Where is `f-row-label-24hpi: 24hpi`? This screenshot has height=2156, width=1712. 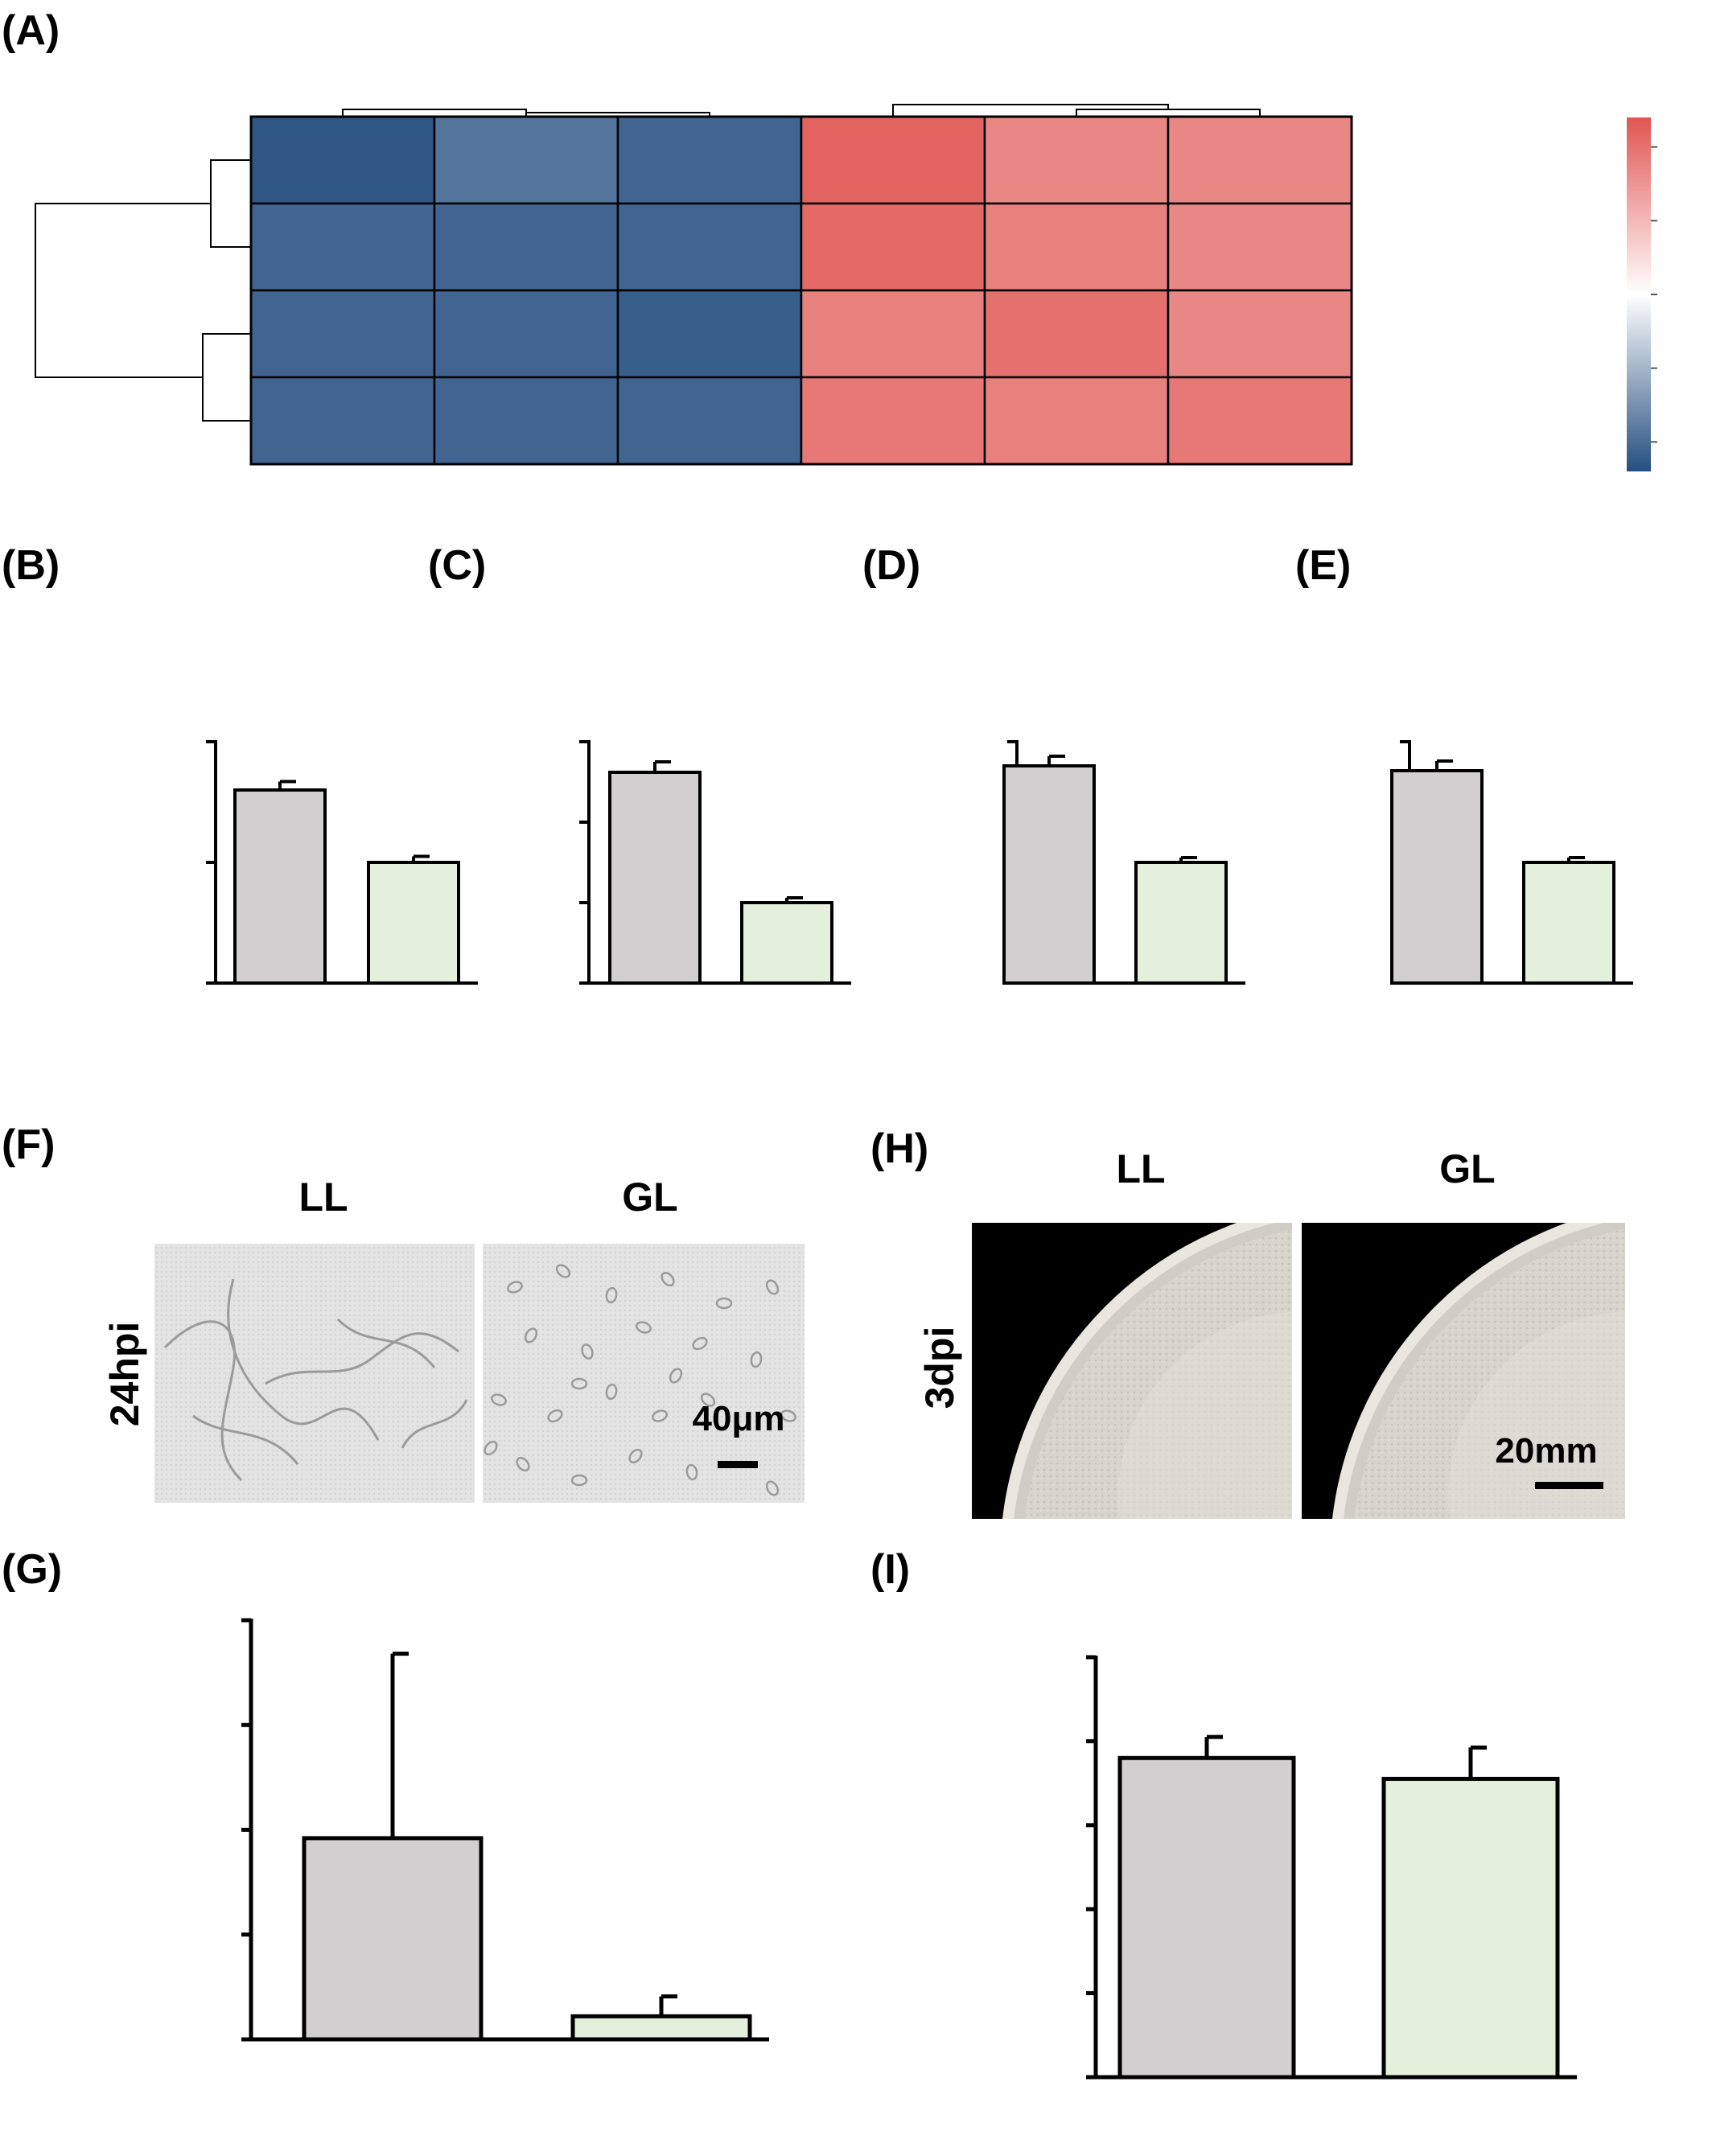
f-row-label-24hpi: 24hpi is located at coordinates (124, 1374).